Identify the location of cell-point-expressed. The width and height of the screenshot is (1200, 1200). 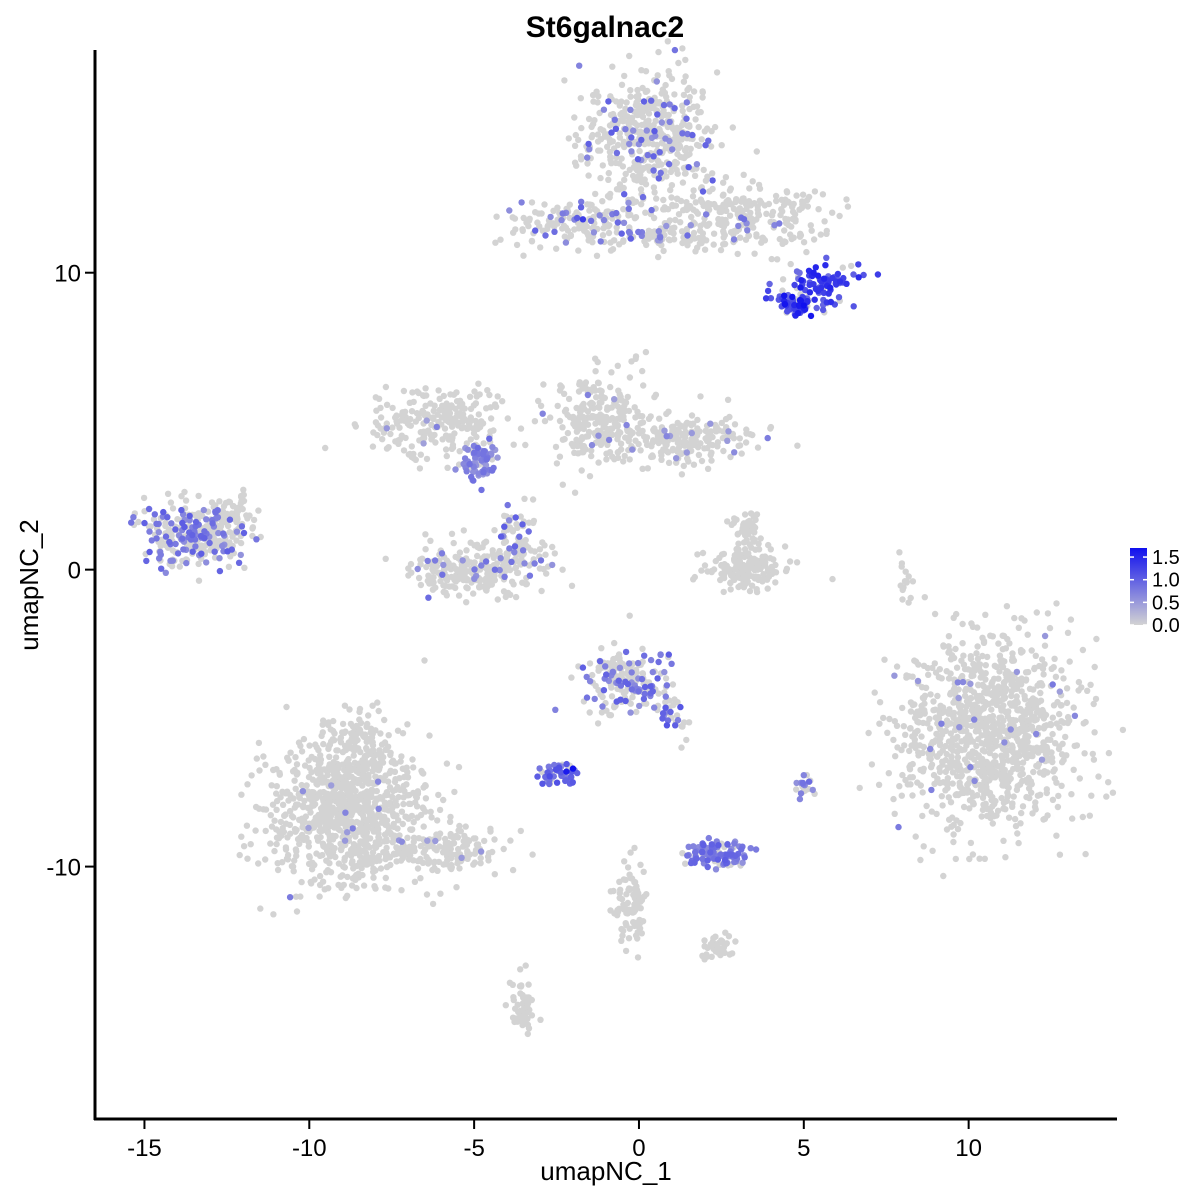
(345, 840).